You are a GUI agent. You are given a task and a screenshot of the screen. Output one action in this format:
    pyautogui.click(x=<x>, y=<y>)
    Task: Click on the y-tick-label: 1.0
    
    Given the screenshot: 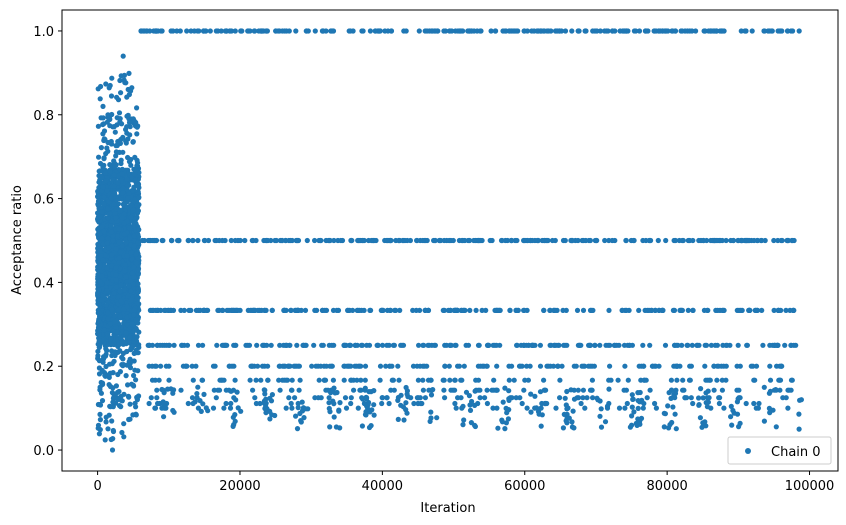 What is the action you would take?
    pyautogui.click(x=43, y=32)
    